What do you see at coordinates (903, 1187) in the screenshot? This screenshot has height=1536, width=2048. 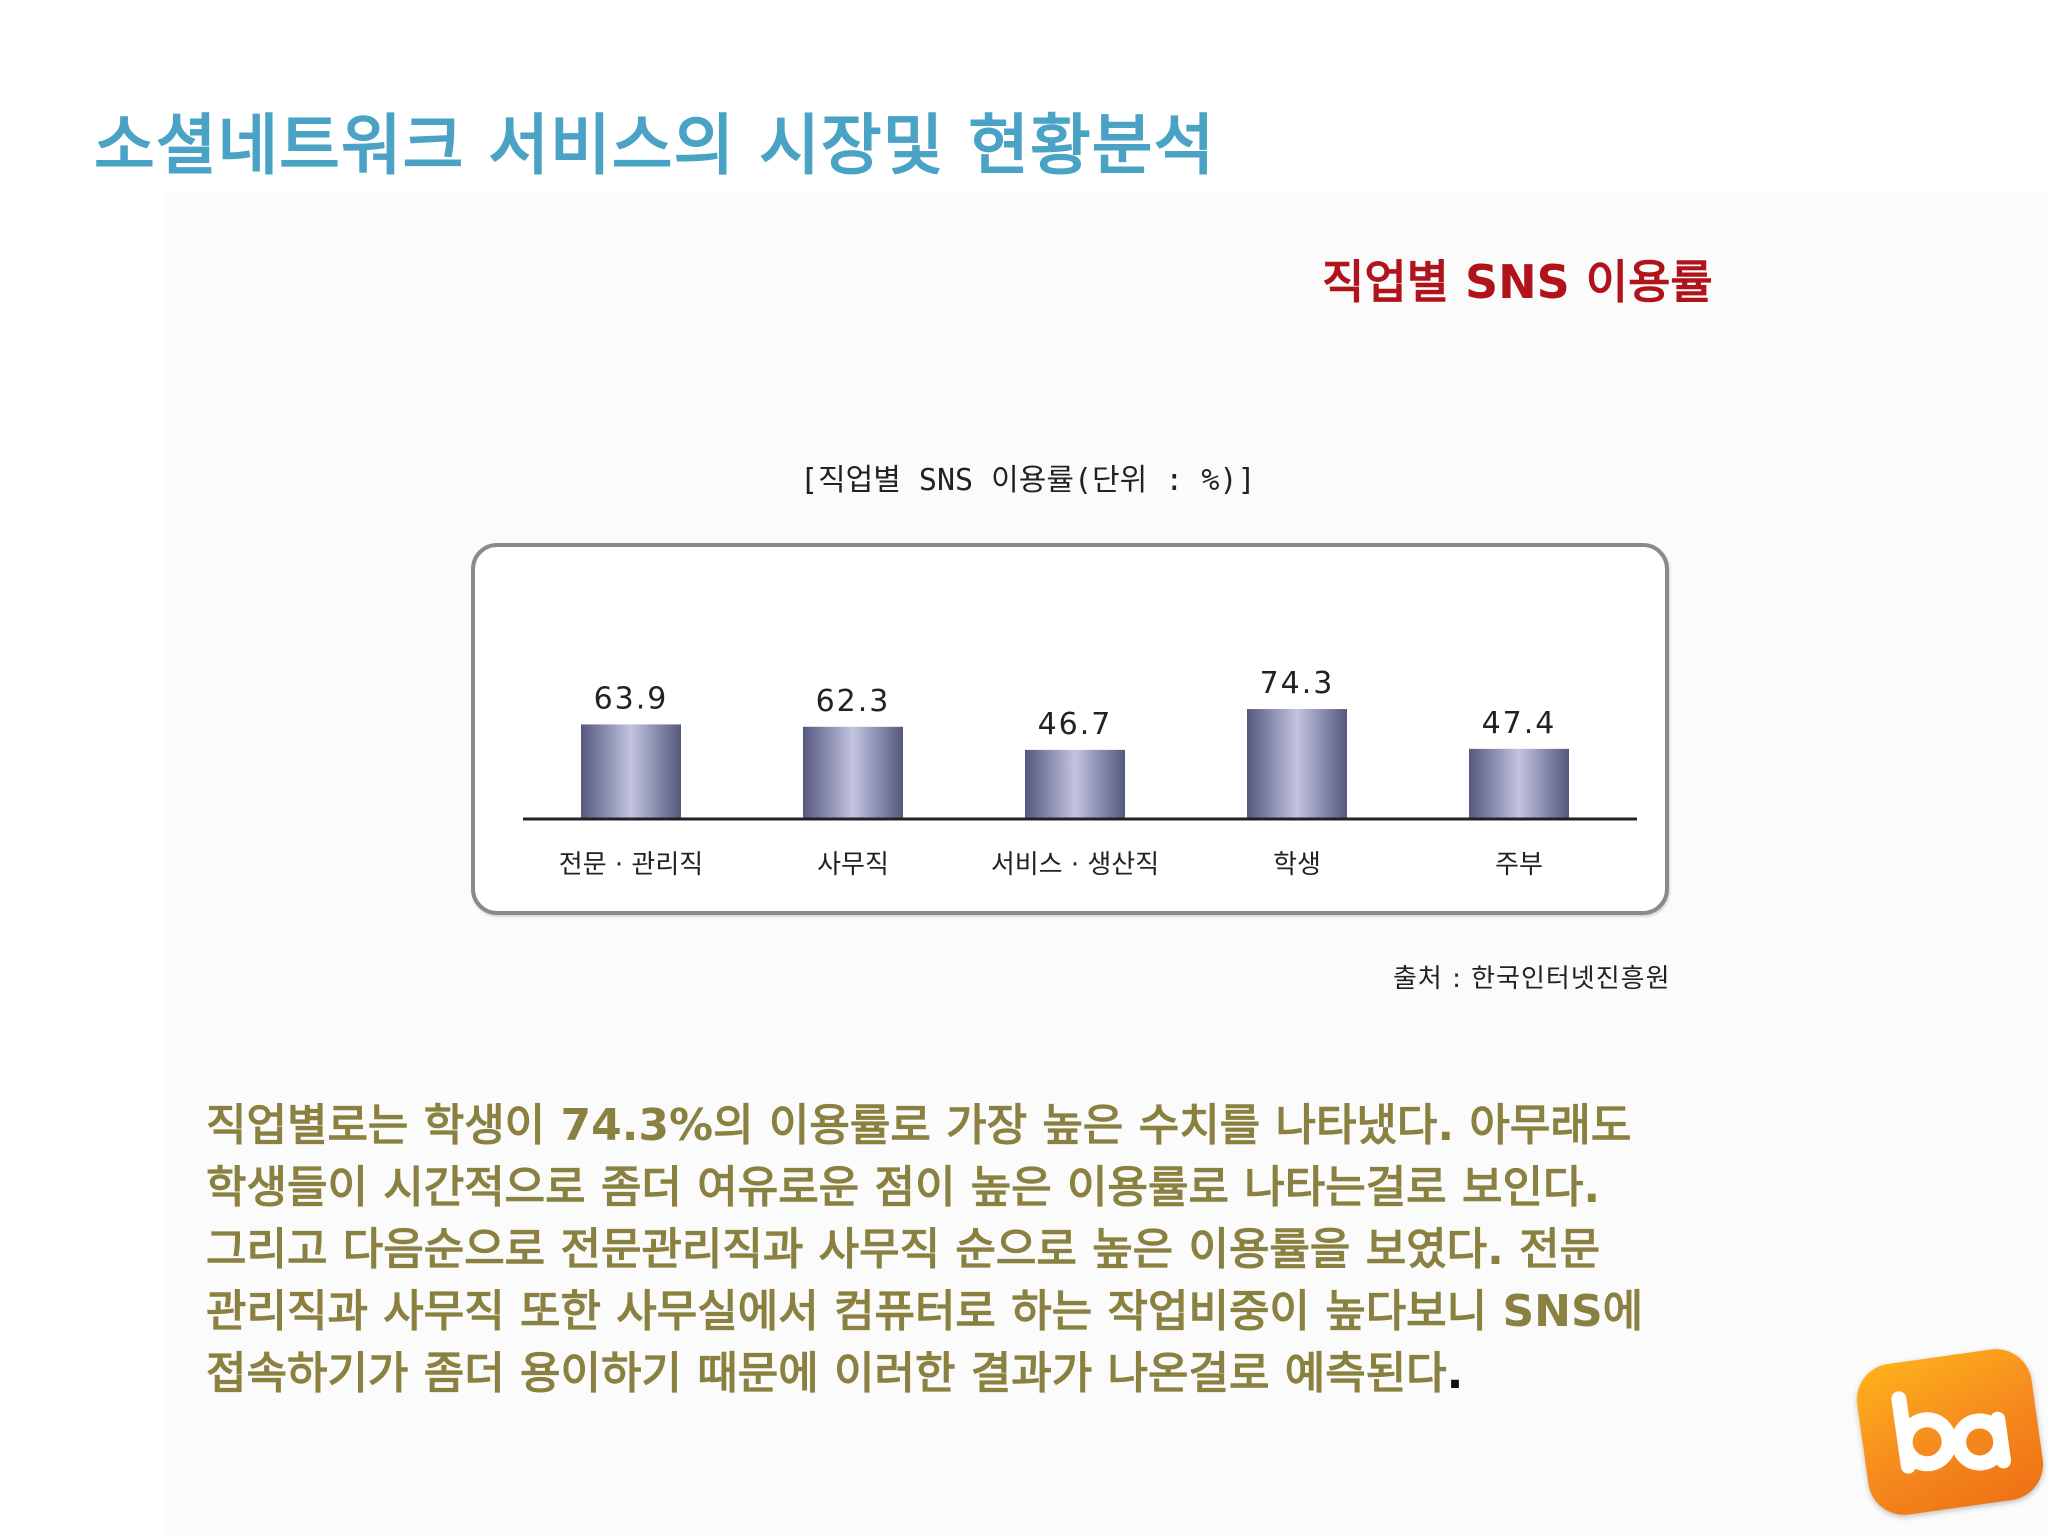 I see `body-line: 학생들이 시간적으로 좀더 여유로운 점이 높은 이용률로 나타는걸로 보인다.` at bounding box center [903, 1187].